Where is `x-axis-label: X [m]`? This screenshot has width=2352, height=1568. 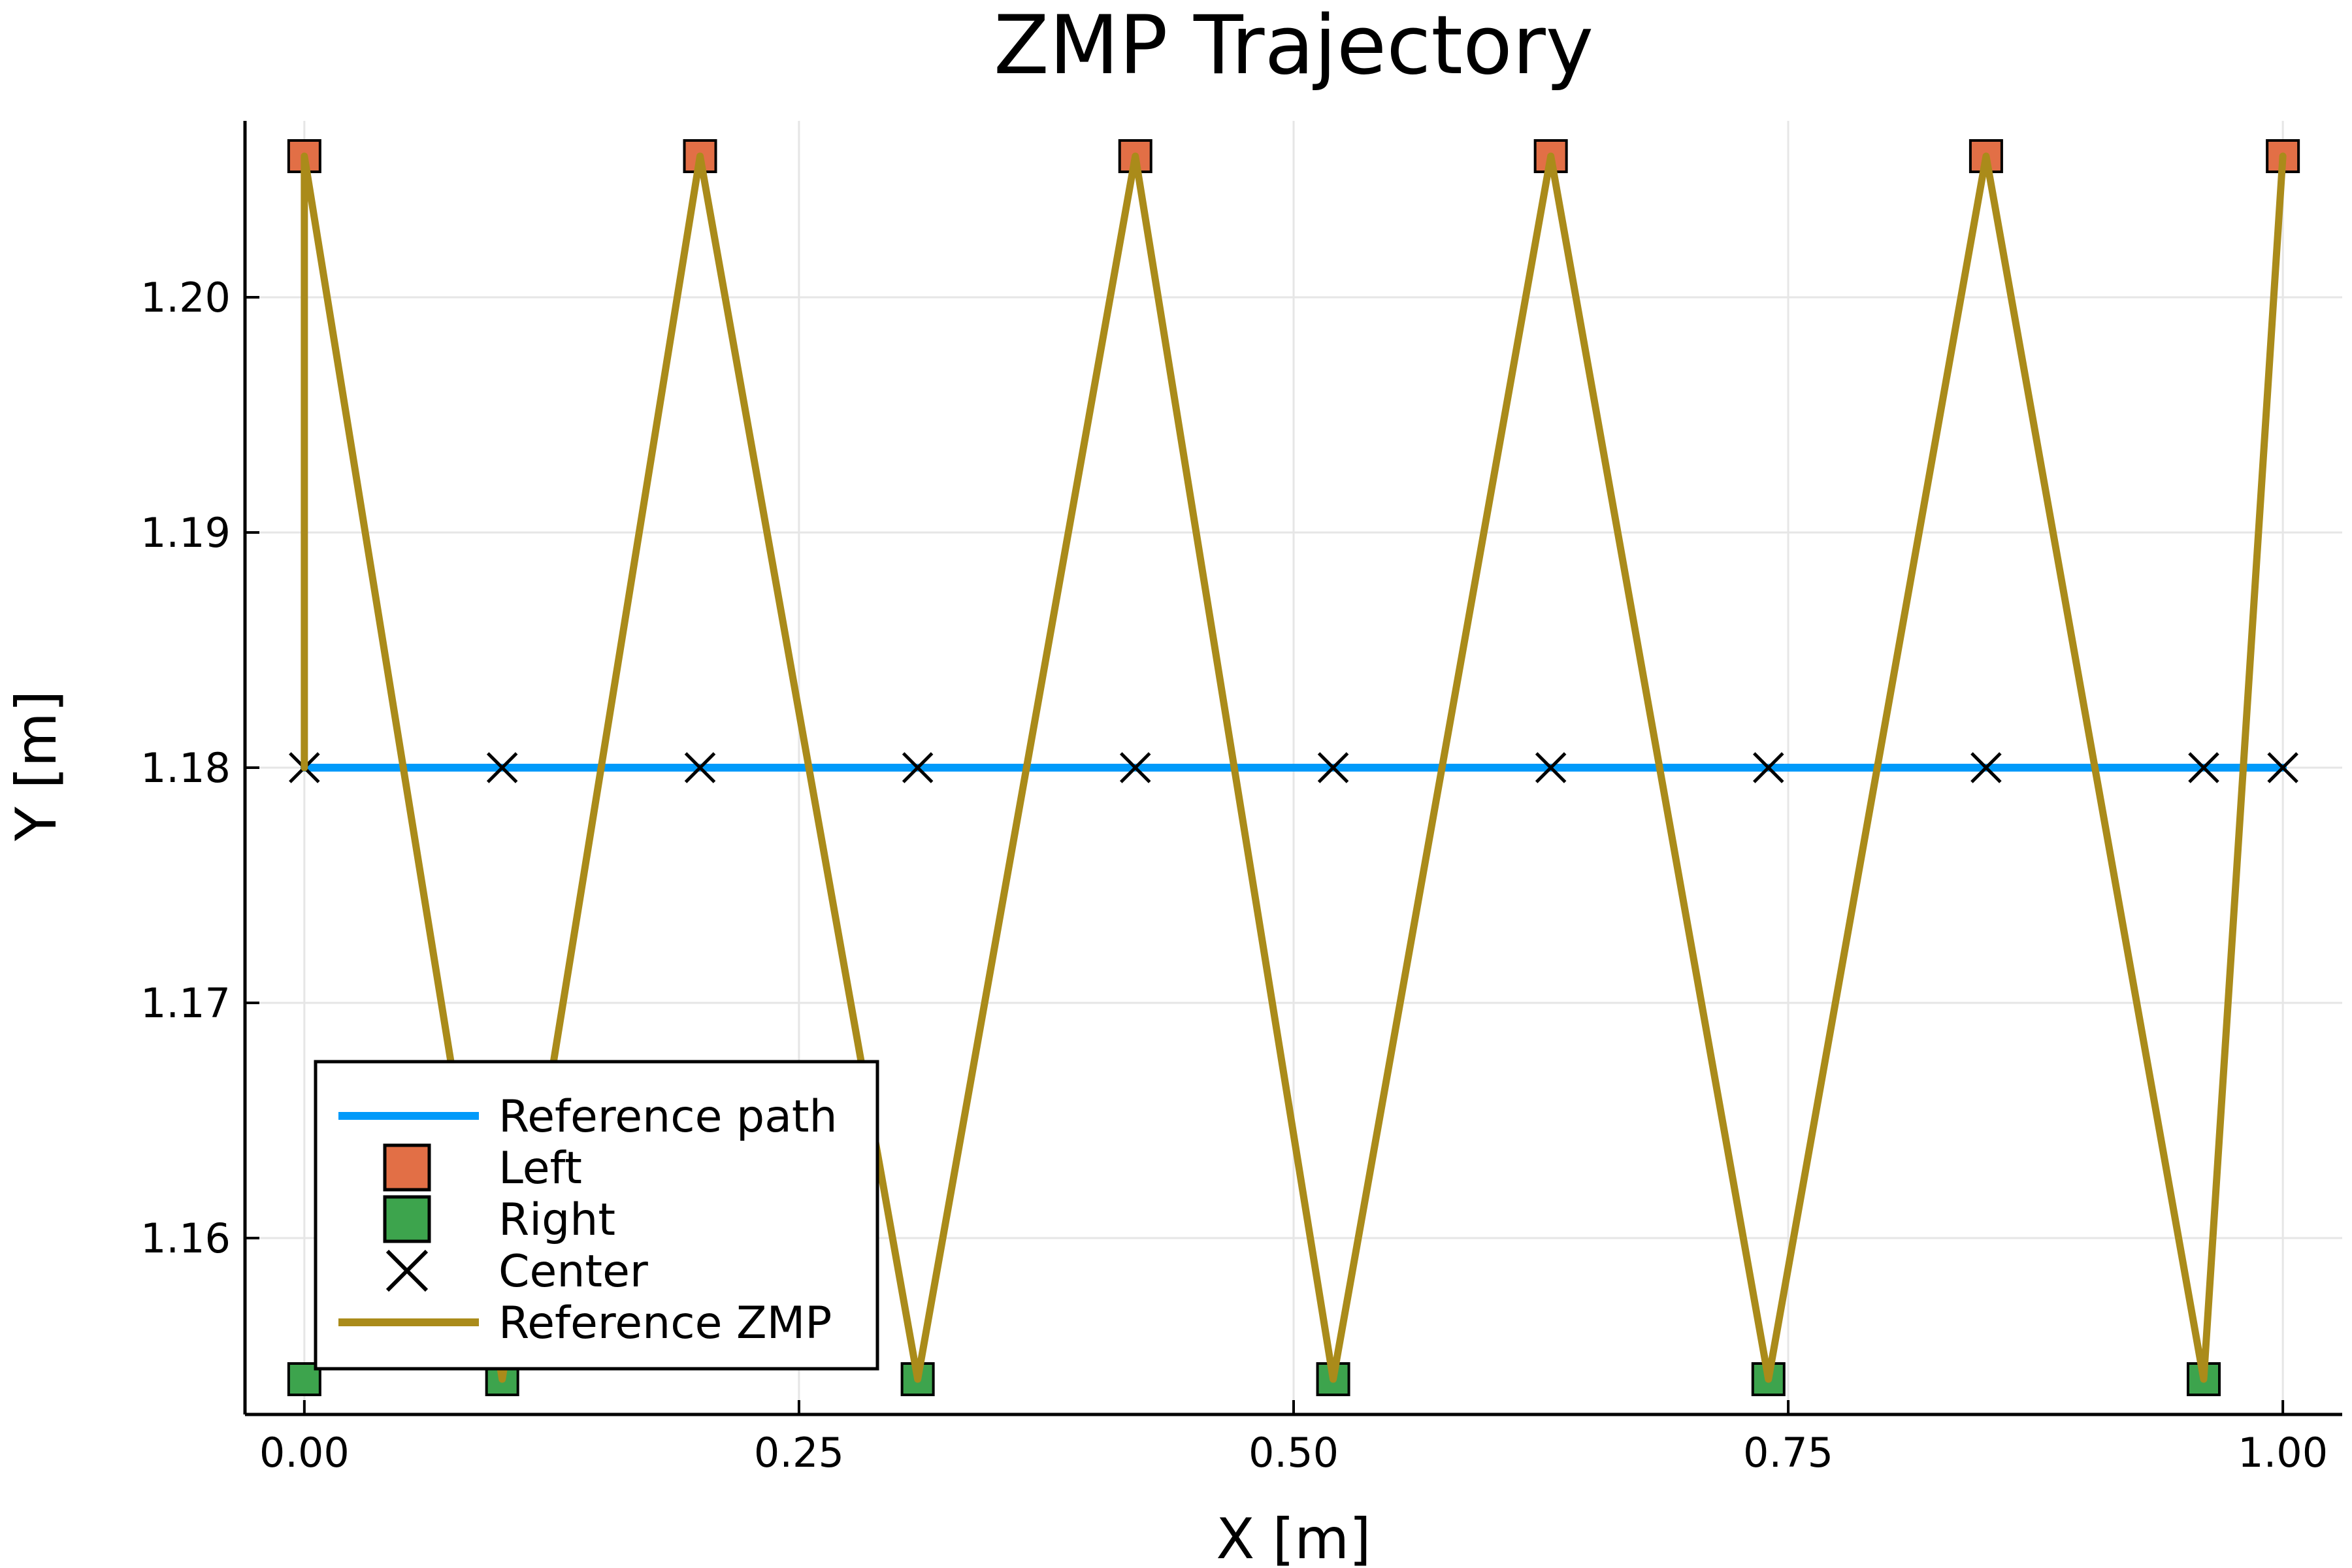
x-axis-label: X [m] is located at coordinates (1293, 1537).